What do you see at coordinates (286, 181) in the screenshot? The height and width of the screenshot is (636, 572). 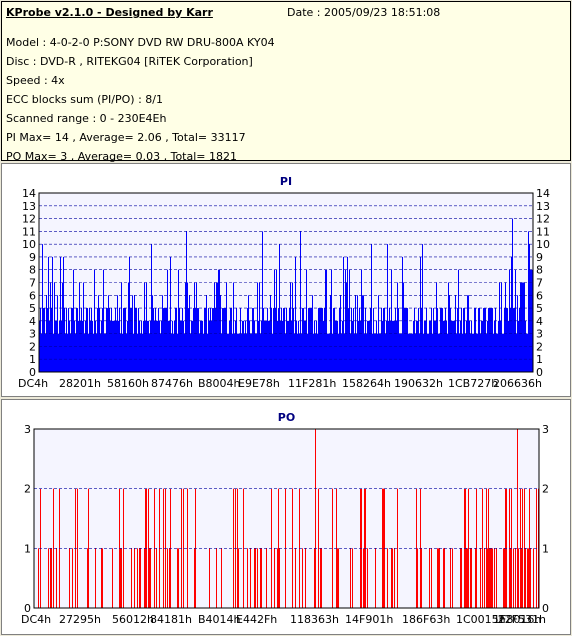 I see `chart-title: PI` at bounding box center [286, 181].